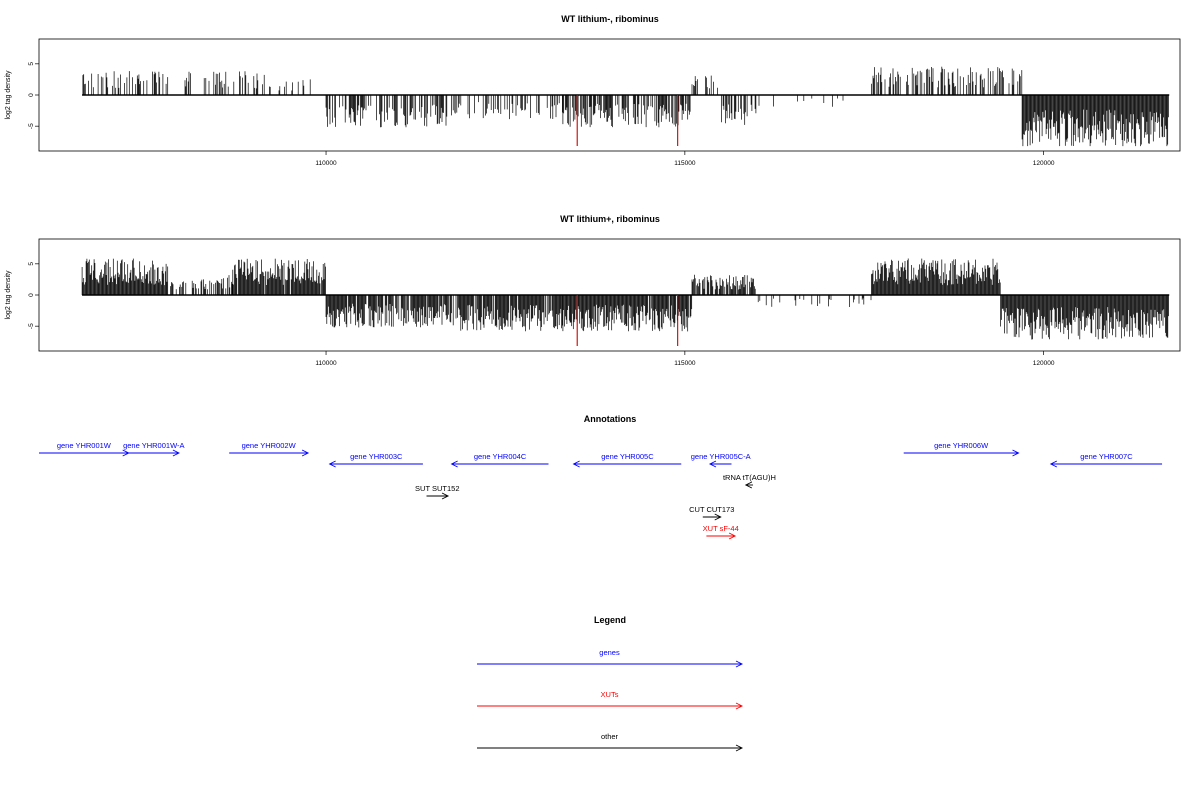  I want to click on annotation-feature: gene YHR005C, so click(627, 460).